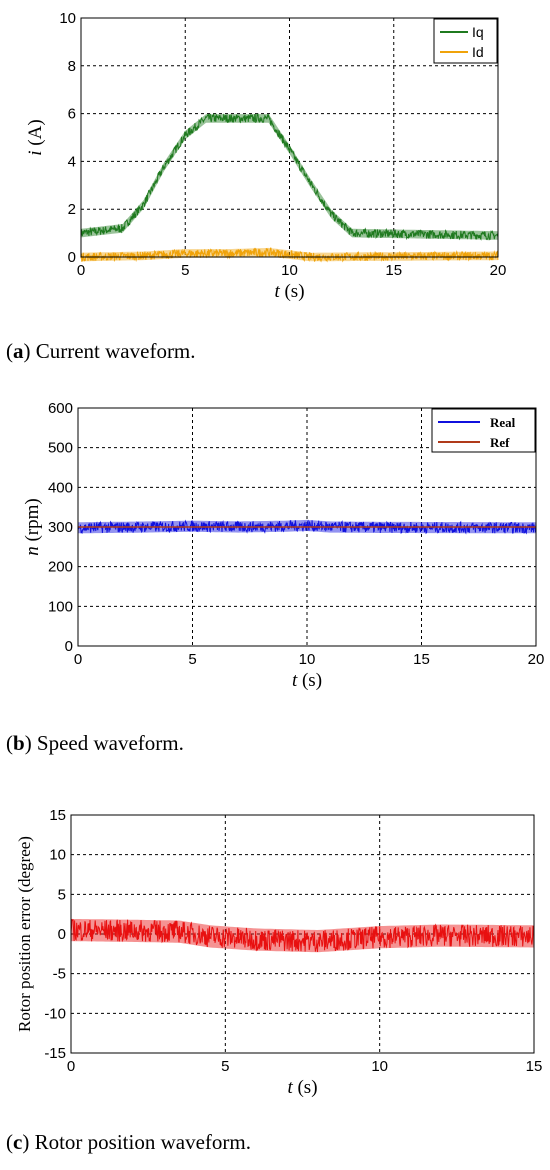  Describe the element at coordinates (104, 743) in the screenshot. I see `caption-text: ) Speed waveform.` at that location.